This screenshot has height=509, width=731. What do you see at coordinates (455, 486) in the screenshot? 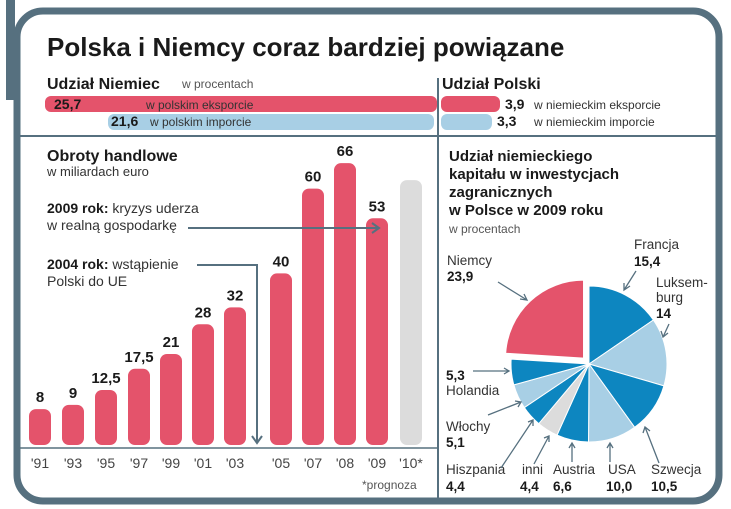
I see `value-hiszpania: 4,4` at bounding box center [455, 486].